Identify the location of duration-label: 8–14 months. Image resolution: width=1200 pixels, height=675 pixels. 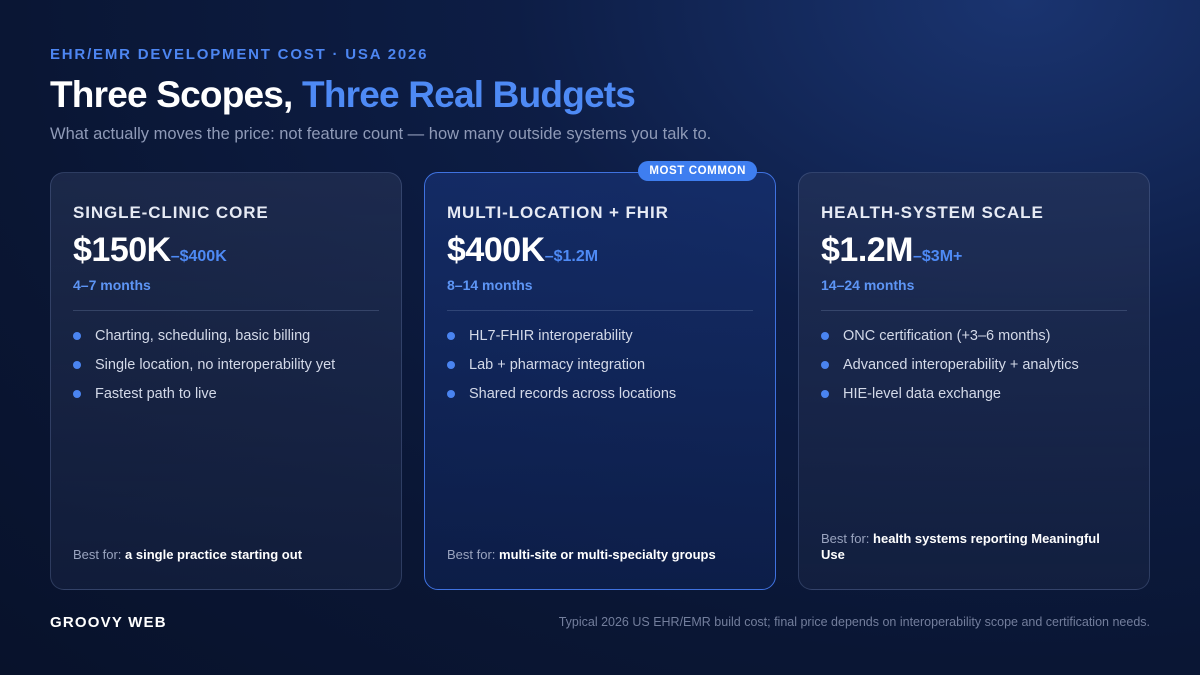
(490, 285).